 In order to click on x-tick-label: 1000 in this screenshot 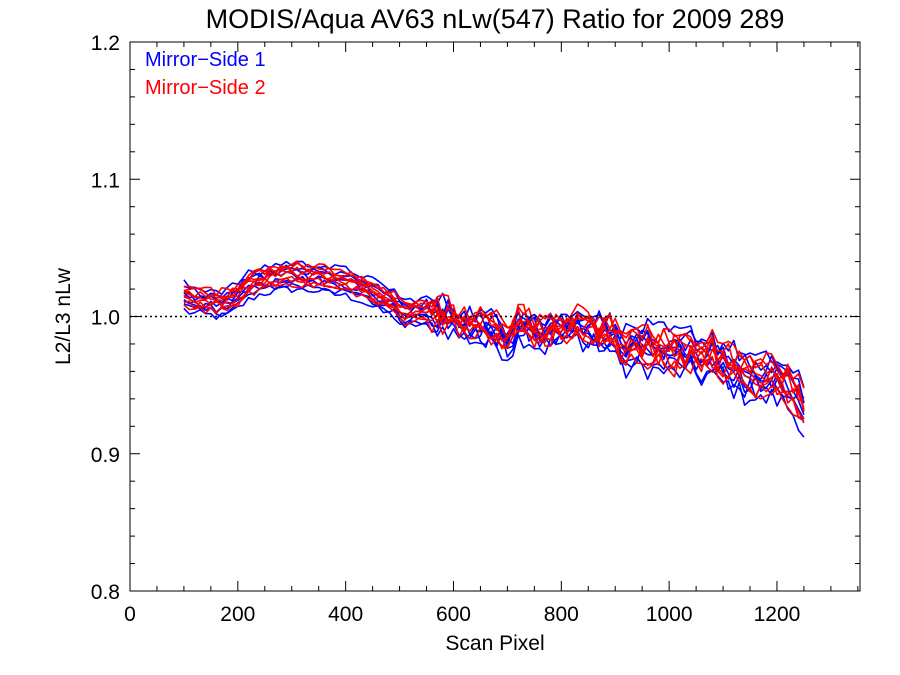, I will do `click(669, 614)`.